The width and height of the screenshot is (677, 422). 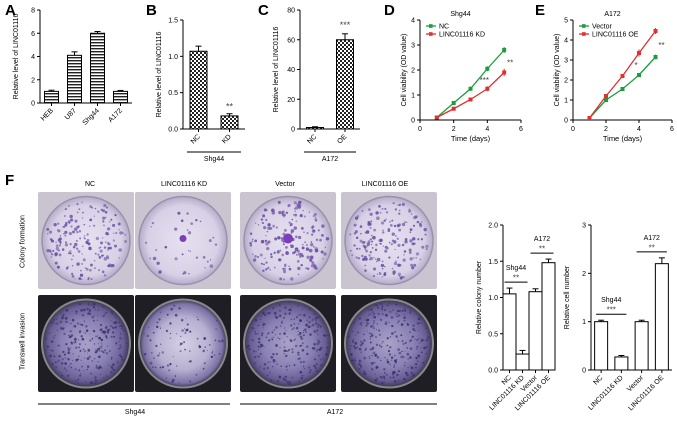 I want to click on E-x-tick-label: 6, so click(x=672, y=129).